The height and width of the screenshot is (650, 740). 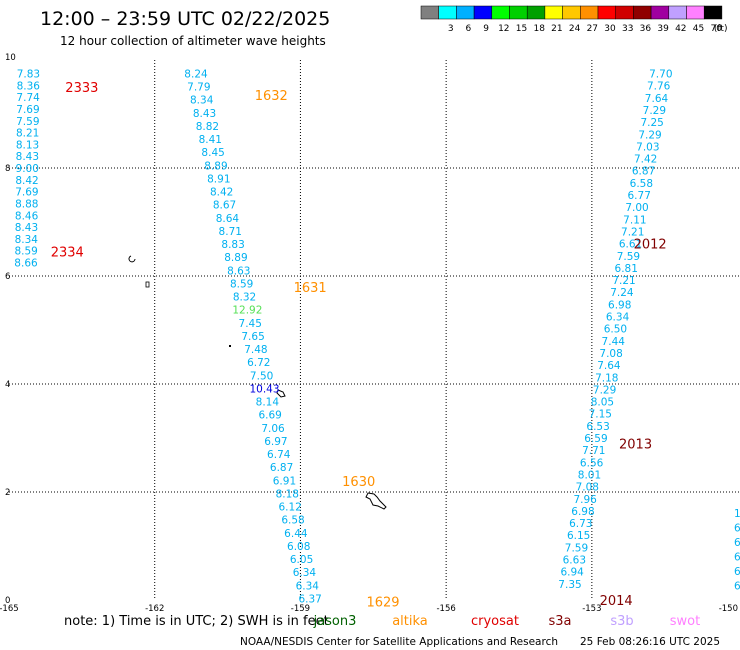 I want to click on swh-value: 7.11, so click(x=634, y=220).